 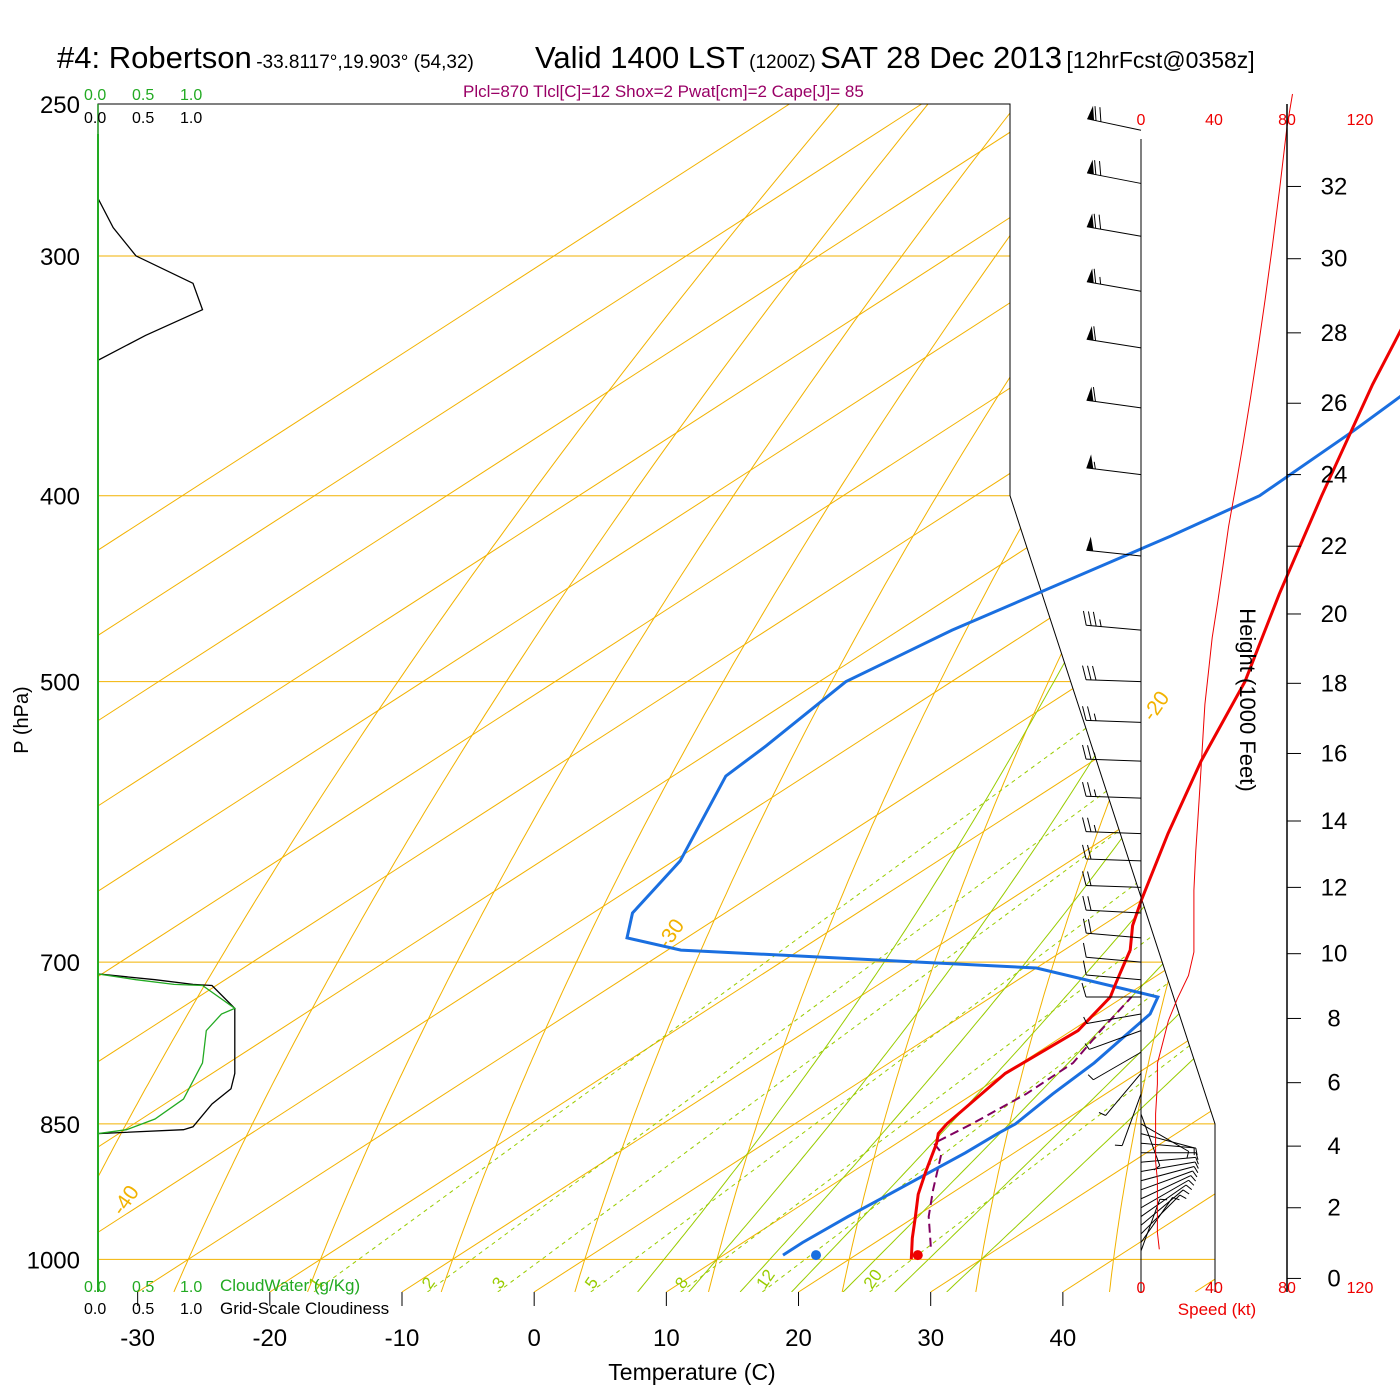 I want to click on cloud-water-scale-bottom: 1.0, so click(x=191, y=1287).